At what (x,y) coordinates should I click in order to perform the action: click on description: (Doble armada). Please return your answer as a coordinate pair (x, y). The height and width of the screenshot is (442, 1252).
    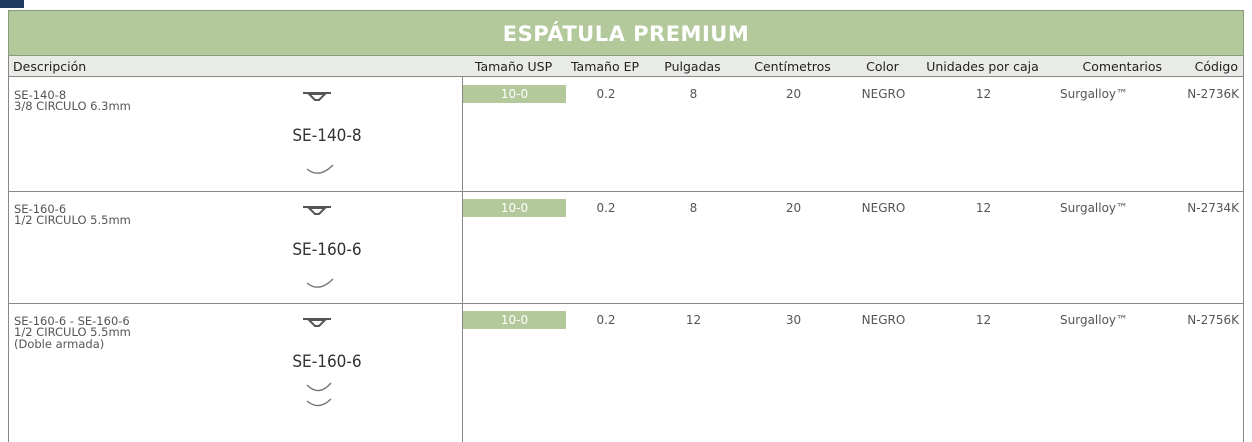
    Looking at the image, I should click on (59, 344).